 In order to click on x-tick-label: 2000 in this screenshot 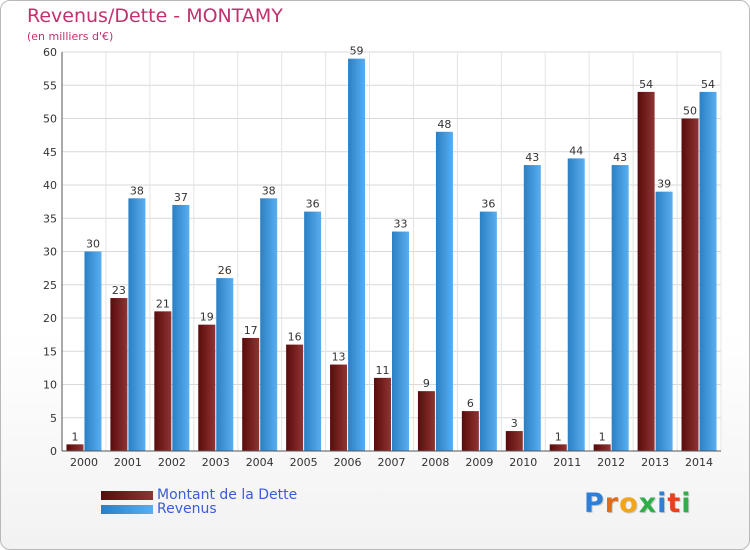, I will do `click(84, 462)`.